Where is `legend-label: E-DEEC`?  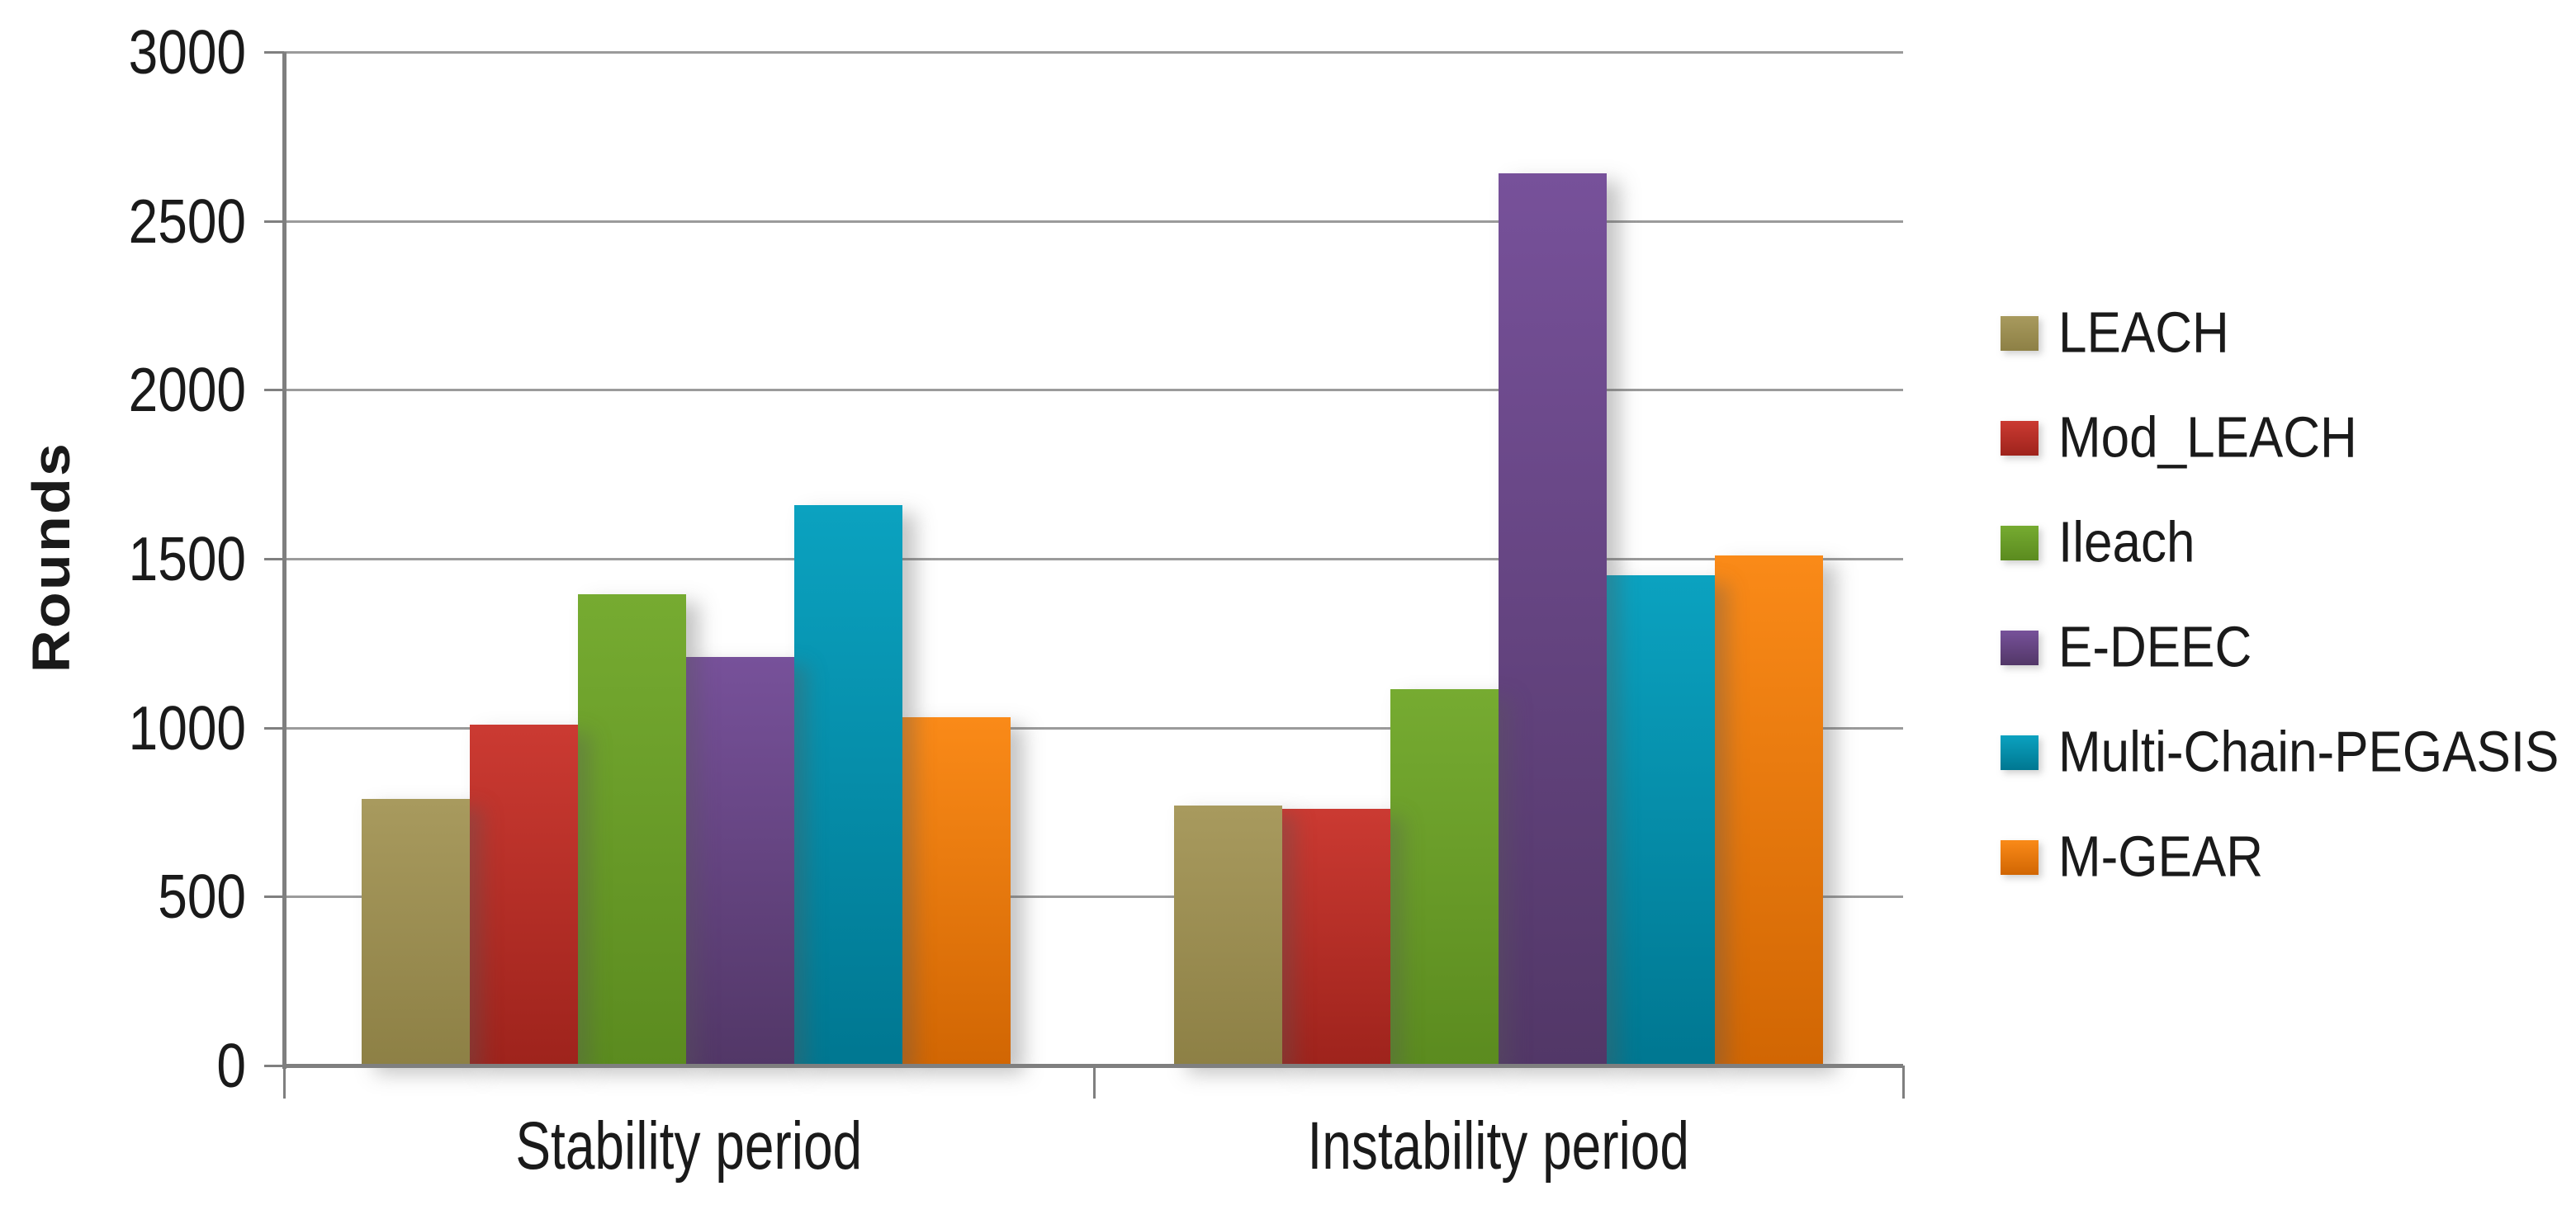 legend-label: E-DEEC is located at coordinates (2155, 647).